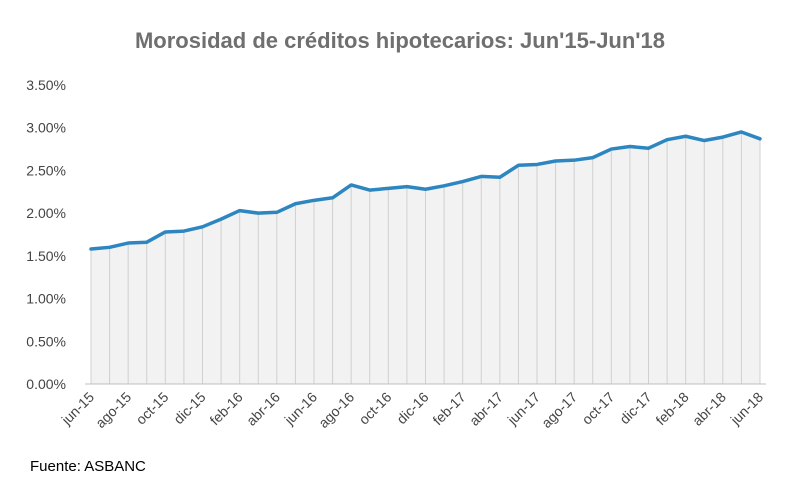 This screenshot has height=495, width=800. What do you see at coordinates (46, 384) in the screenshot?
I see `y-tick-label: 0.00%` at bounding box center [46, 384].